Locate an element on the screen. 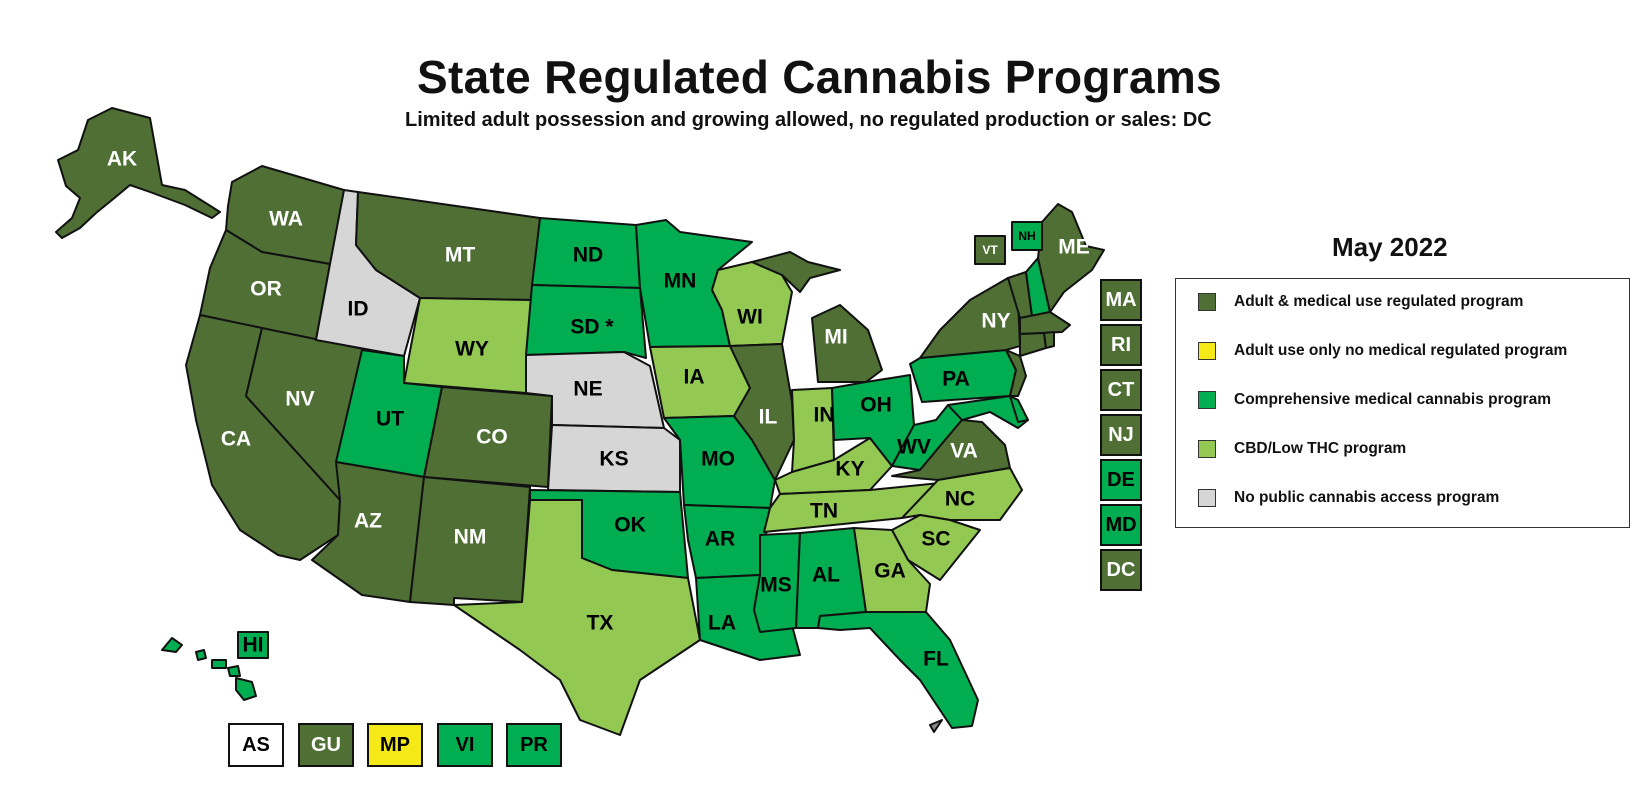 The height and width of the screenshot is (811, 1639). label-me: ME is located at coordinates (1074, 247).